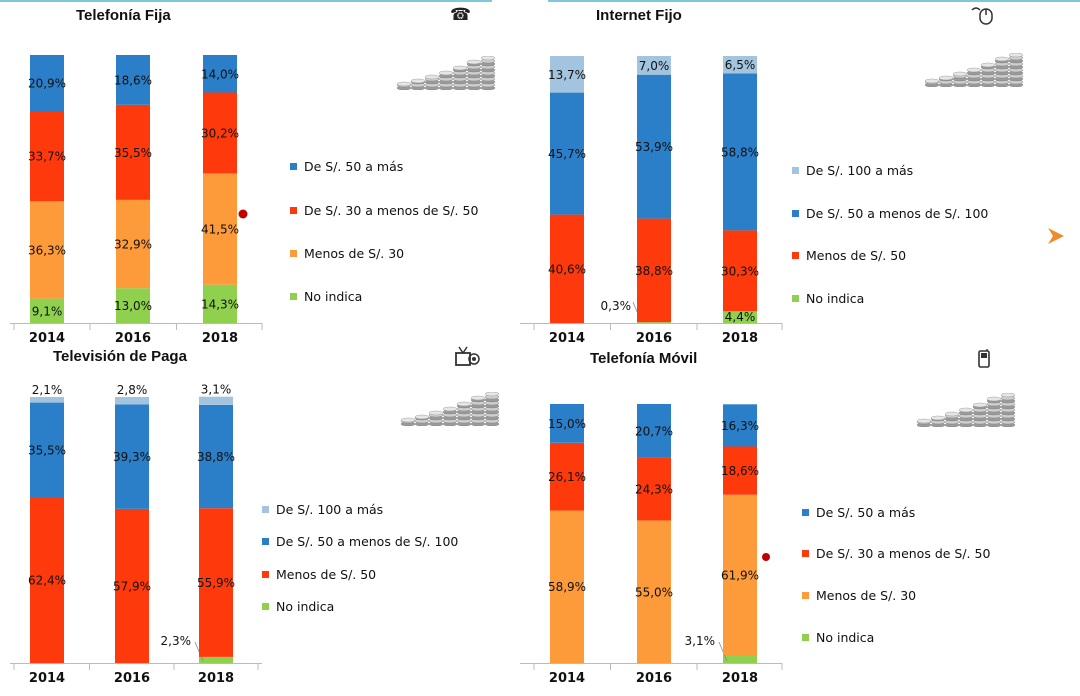 The image size is (1080, 696). I want to click on data-label: 16,3%, so click(740, 426).